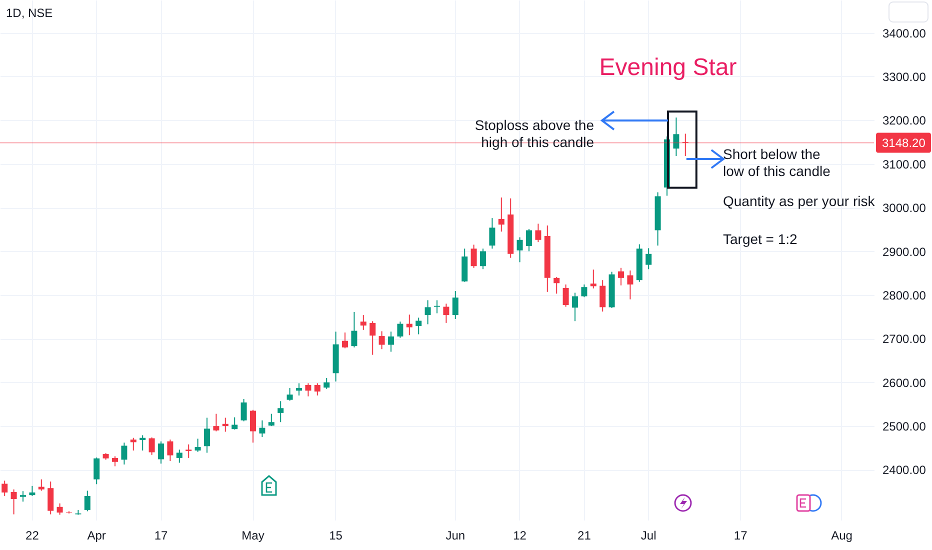  I want to click on y-tick-label: 3200.00, so click(904, 121).